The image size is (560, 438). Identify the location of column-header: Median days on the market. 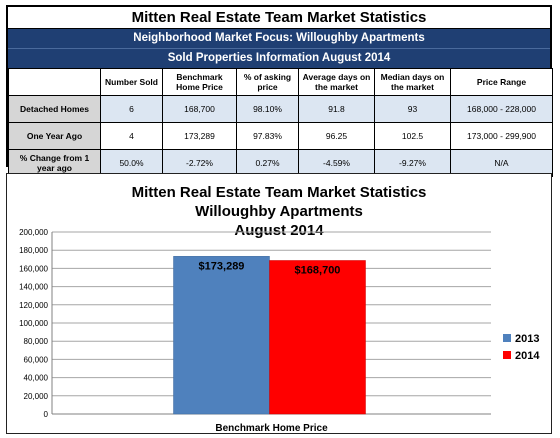
(412, 82).